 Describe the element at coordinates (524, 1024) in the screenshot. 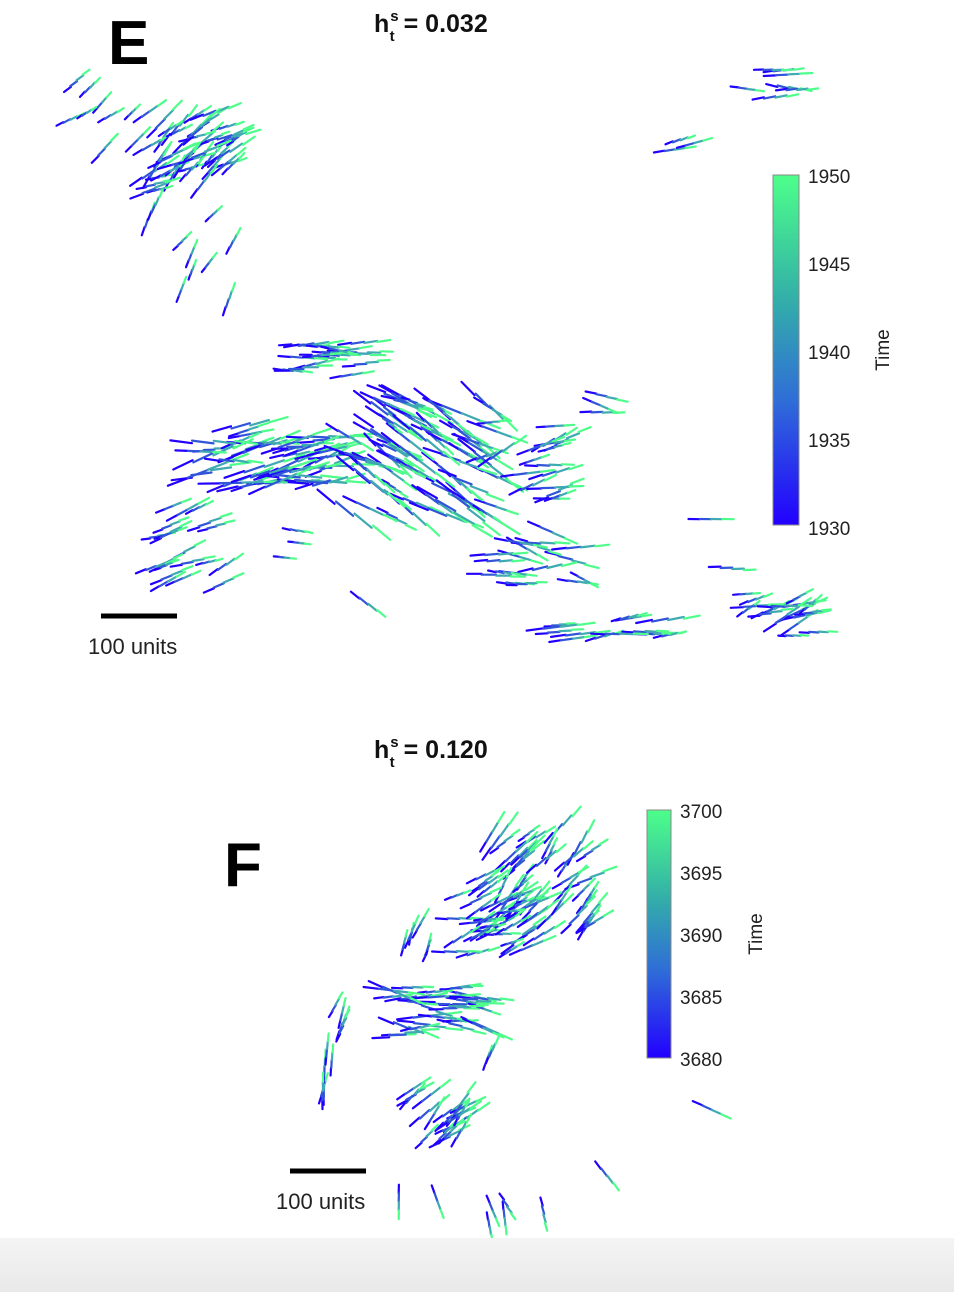

I see `panel-f-tracks` at that location.